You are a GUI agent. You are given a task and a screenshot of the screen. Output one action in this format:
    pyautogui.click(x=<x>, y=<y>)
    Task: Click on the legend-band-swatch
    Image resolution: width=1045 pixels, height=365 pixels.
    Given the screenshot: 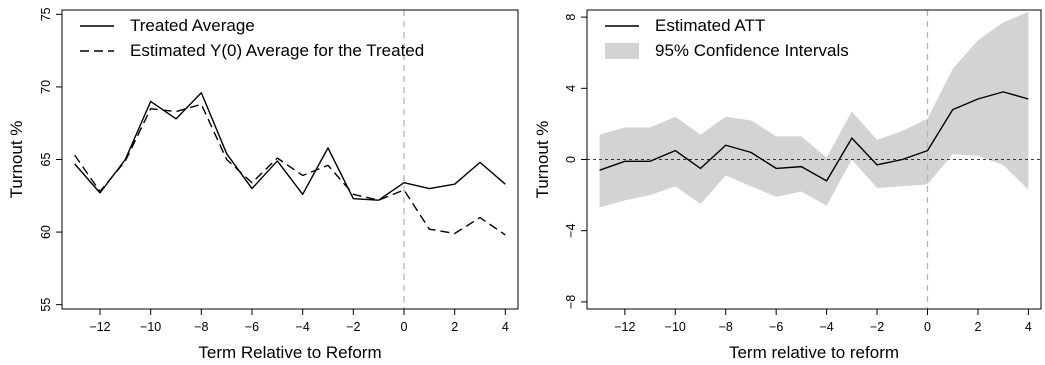 What is the action you would take?
    pyautogui.click(x=622, y=51)
    